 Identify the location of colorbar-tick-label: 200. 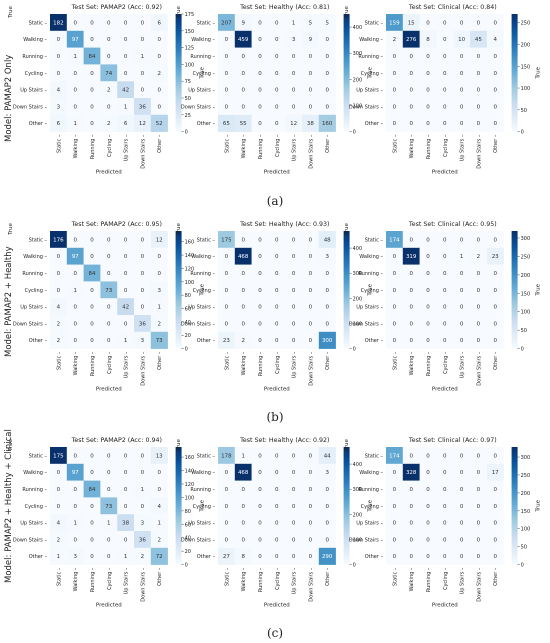
(526, 276).